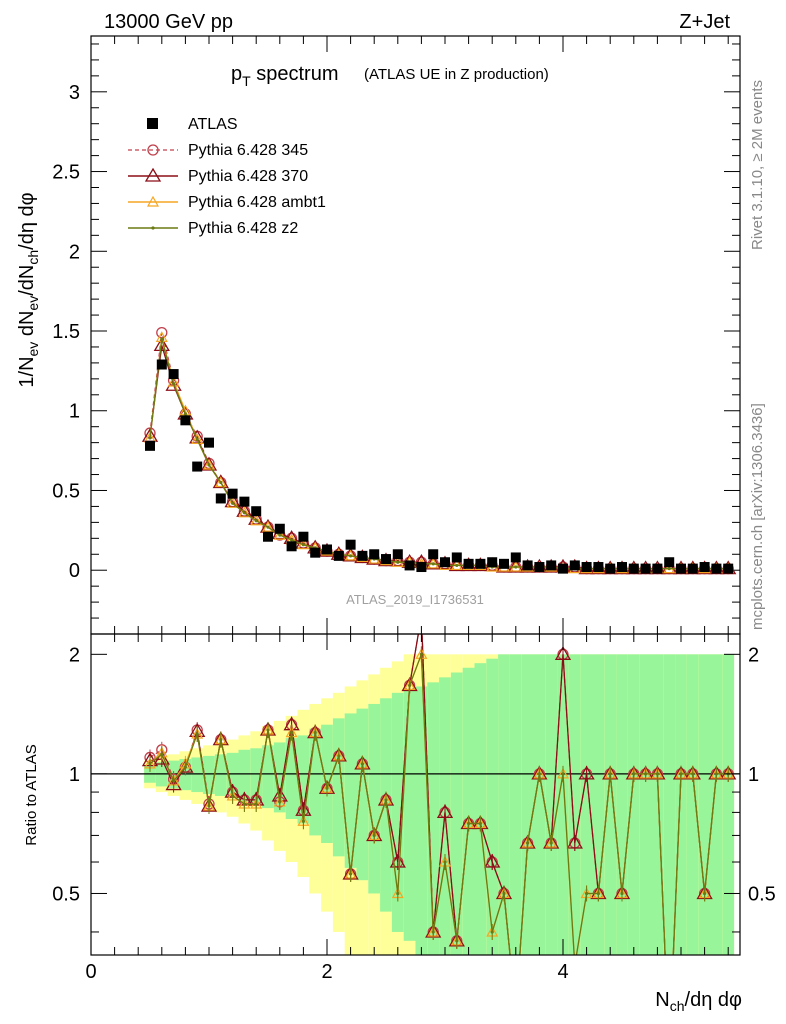  Describe the element at coordinates (415, 599) in the screenshot. I see `analysis-watermark: ATLAS_2019_I1736531` at that location.